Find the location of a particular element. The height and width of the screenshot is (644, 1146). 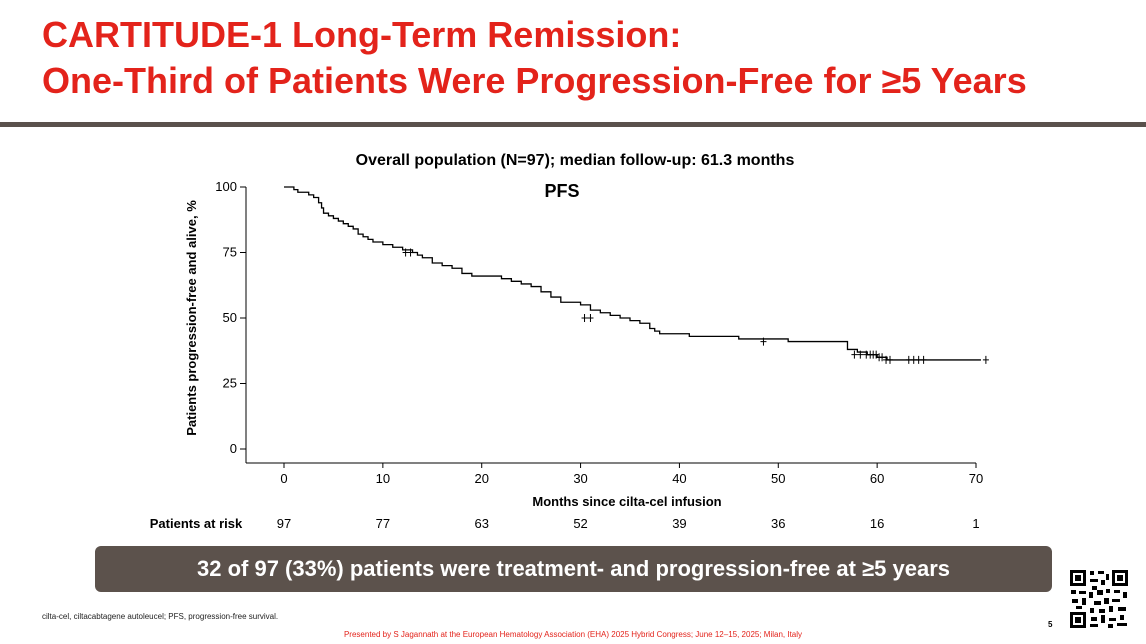

x-tick-label: 10 is located at coordinates (383, 478).